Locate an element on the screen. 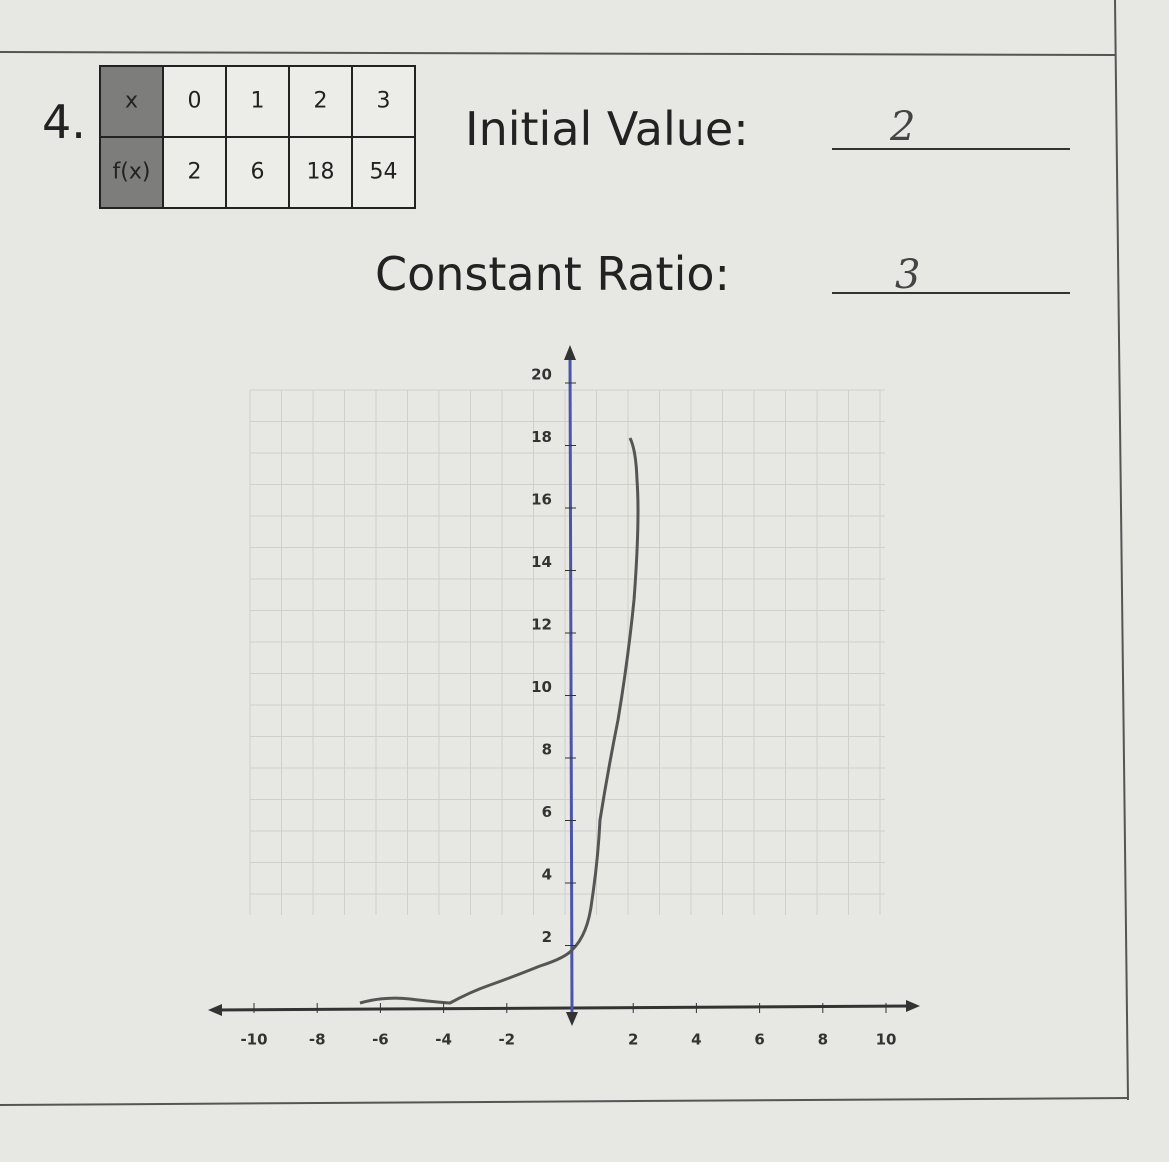  cell-value: 3 is located at coordinates (384, 101).